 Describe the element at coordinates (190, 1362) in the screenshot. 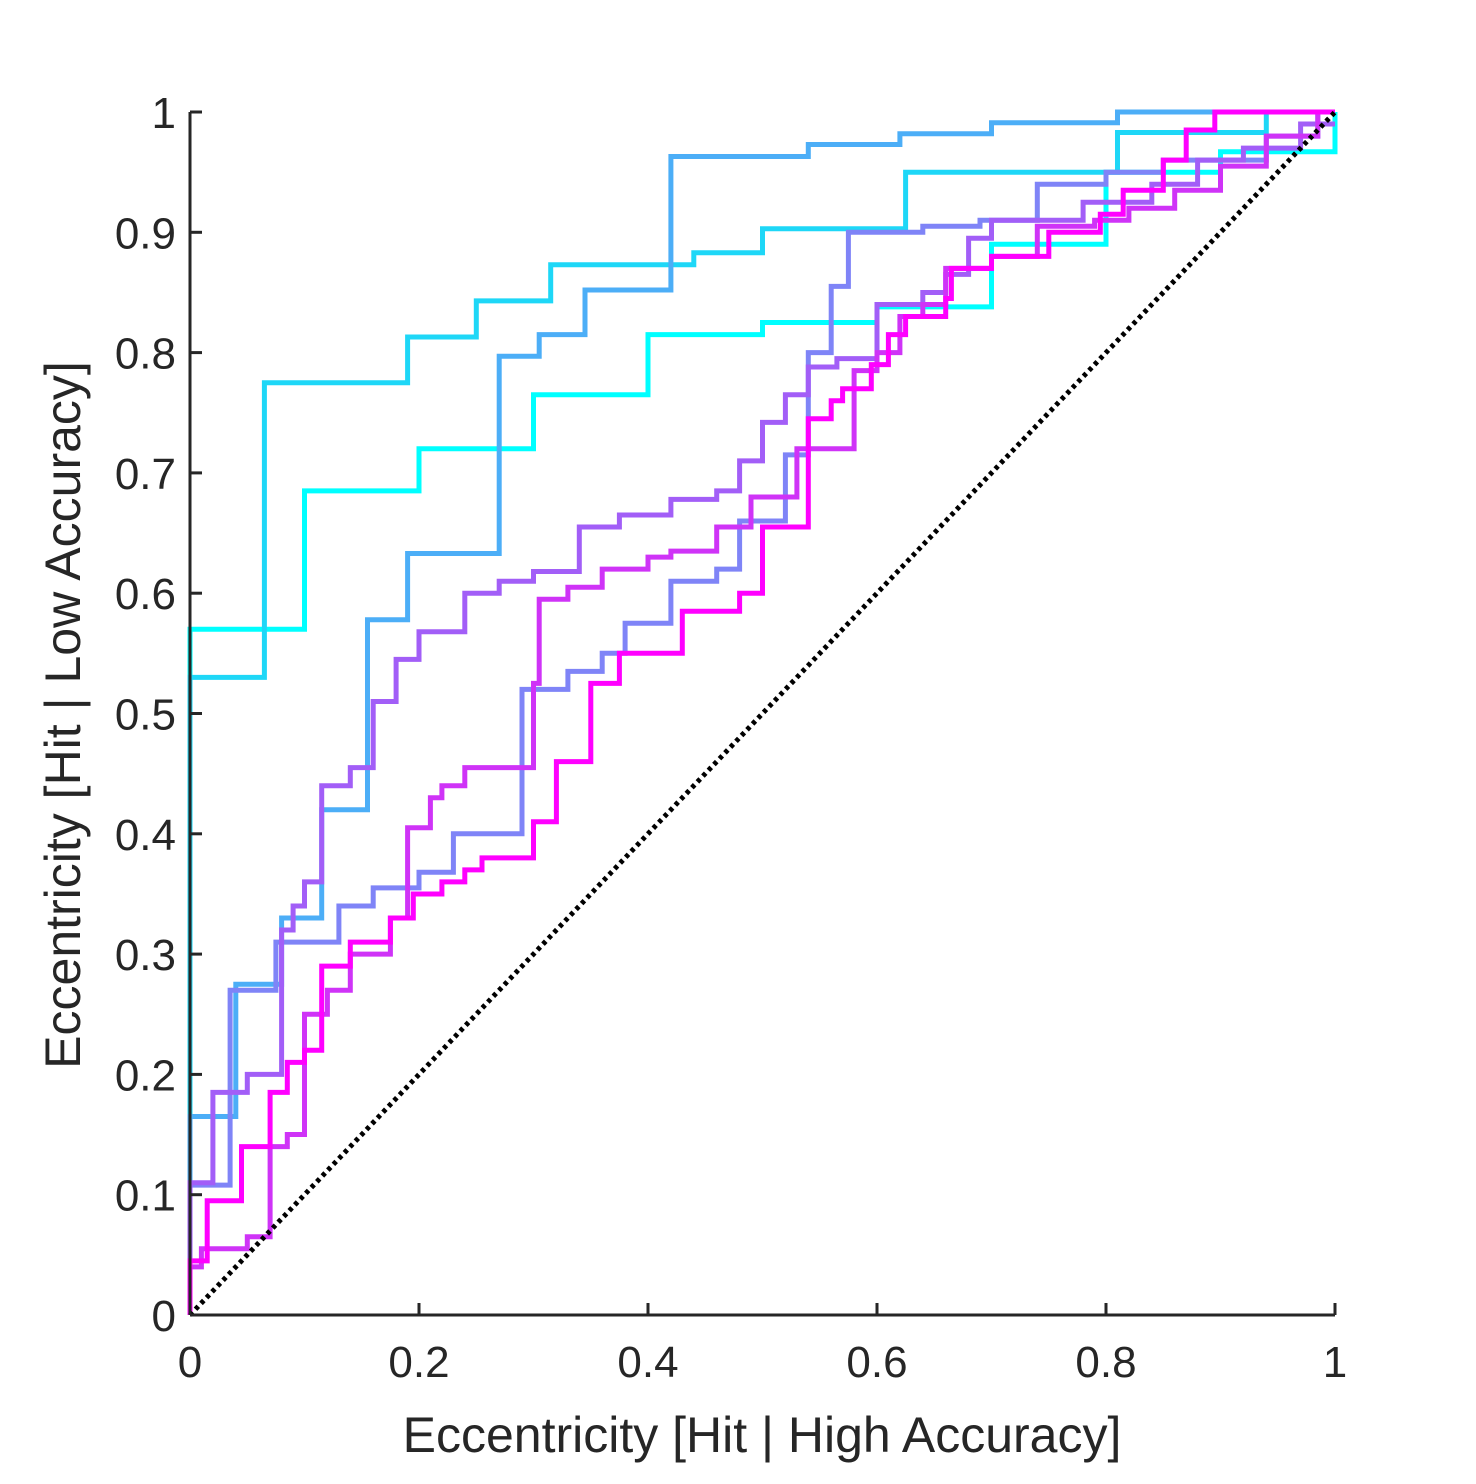

I see `x-tick-label: 0` at that location.